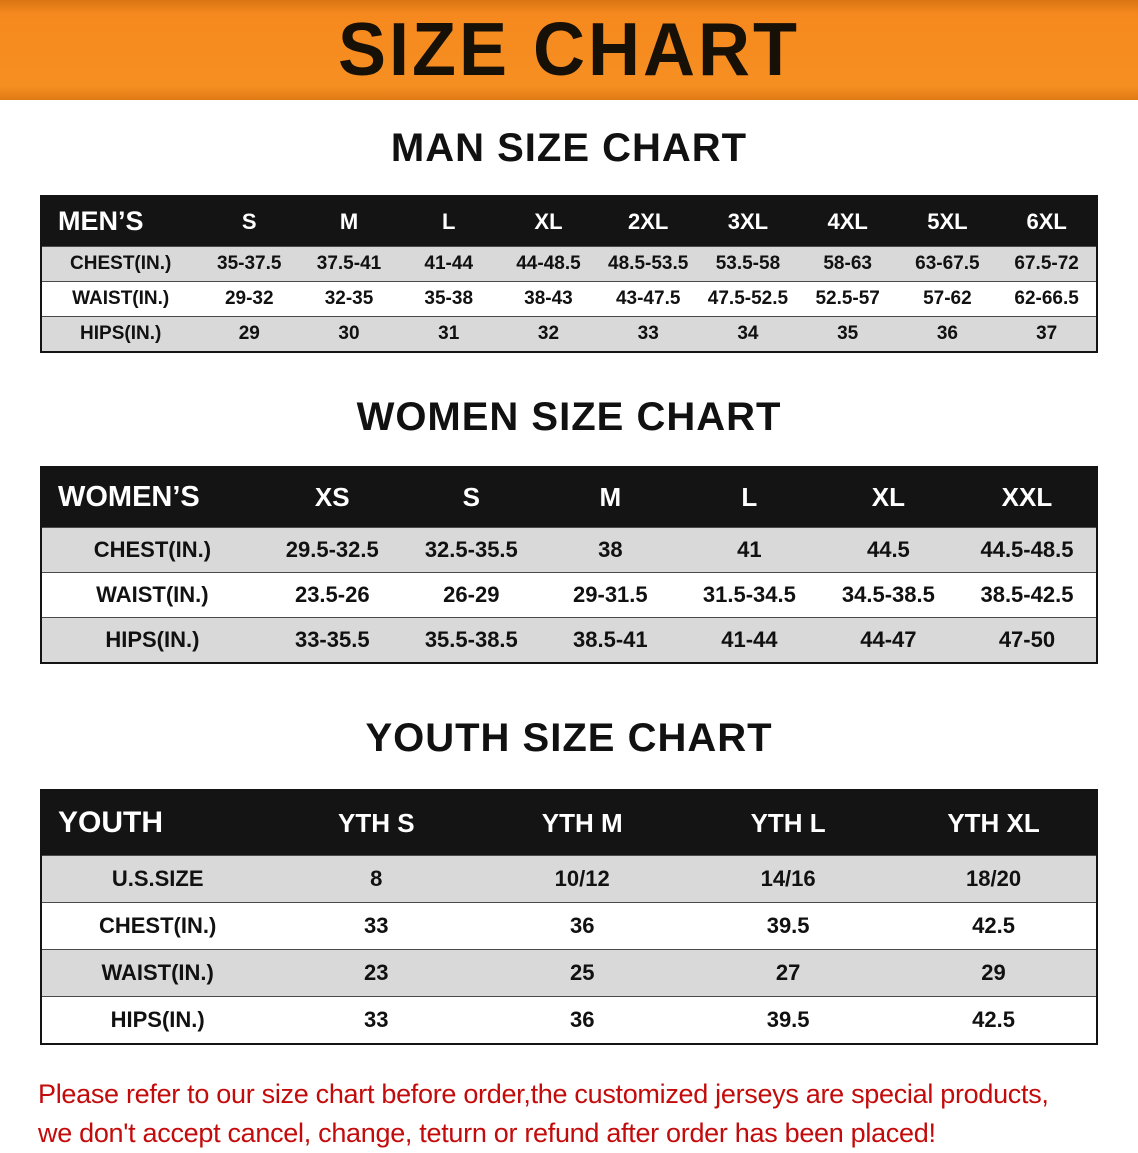 The image size is (1138, 1153). Describe the element at coordinates (610, 549) in the screenshot. I see `size-value-cell: 38` at that location.